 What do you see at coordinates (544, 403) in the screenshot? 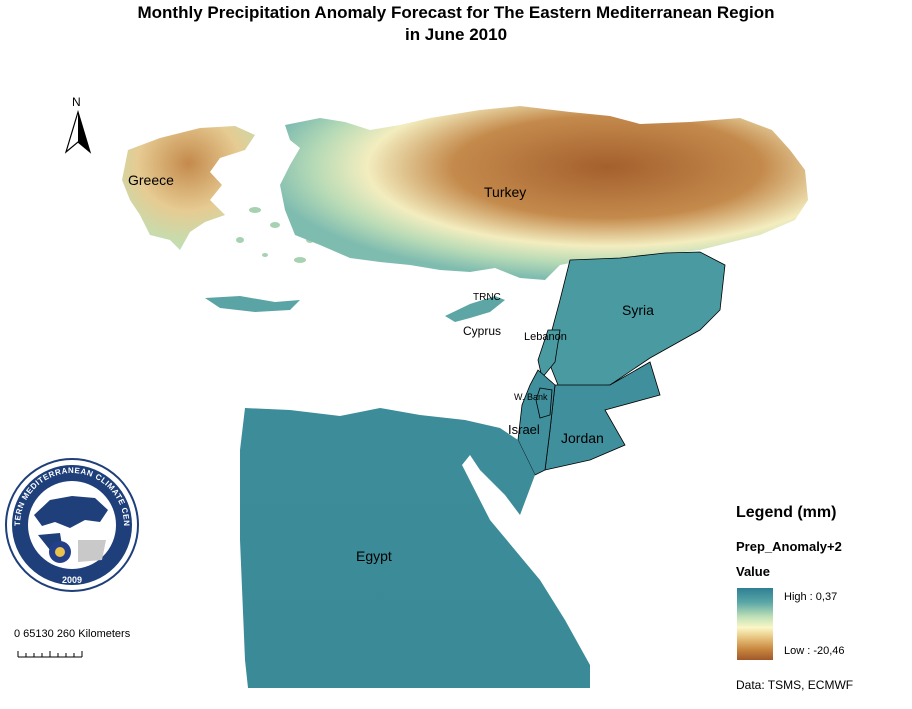
I see `west-bank-region` at bounding box center [544, 403].